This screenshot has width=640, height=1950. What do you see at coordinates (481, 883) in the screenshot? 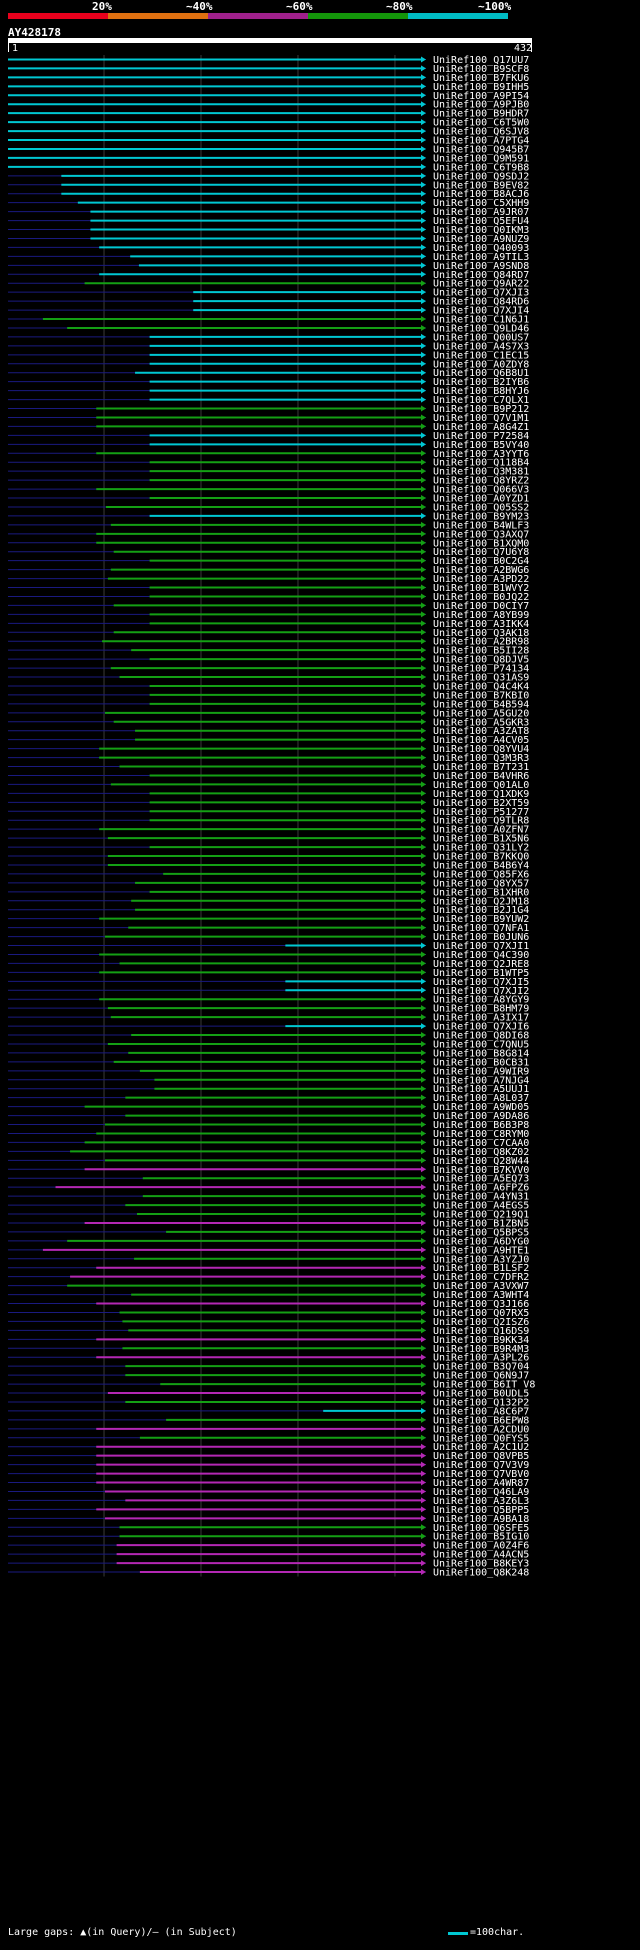
I see `hit-label: UniRef100_Q8YX57` at bounding box center [481, 883].